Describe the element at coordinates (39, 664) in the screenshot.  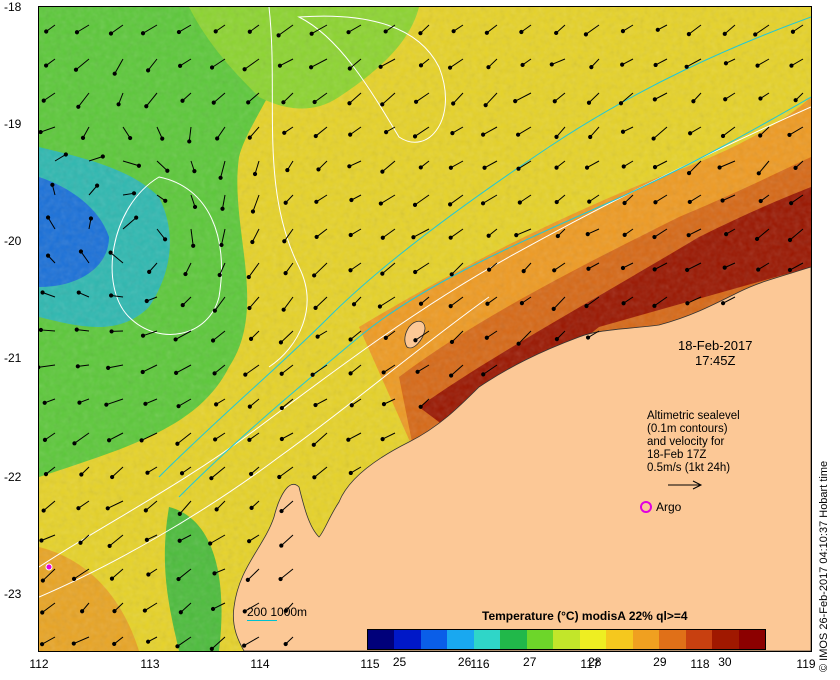
I see `x-tick: 112` at that location.